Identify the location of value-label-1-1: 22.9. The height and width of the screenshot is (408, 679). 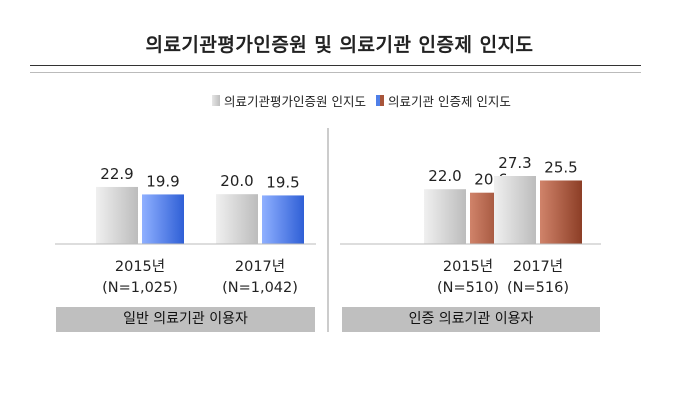
(116, 174).